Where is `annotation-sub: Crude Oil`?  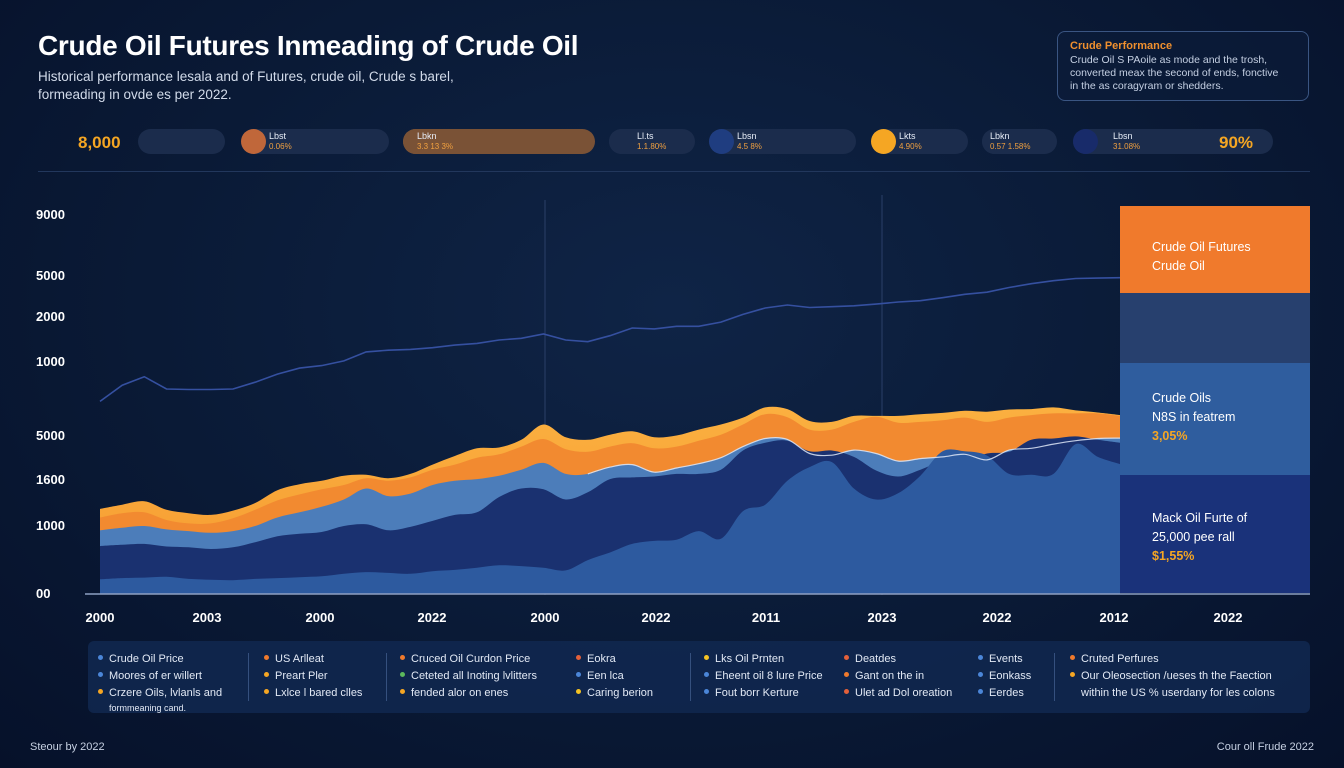 annotation-sub: Crude Oil is located at coordinates (1178, 266).